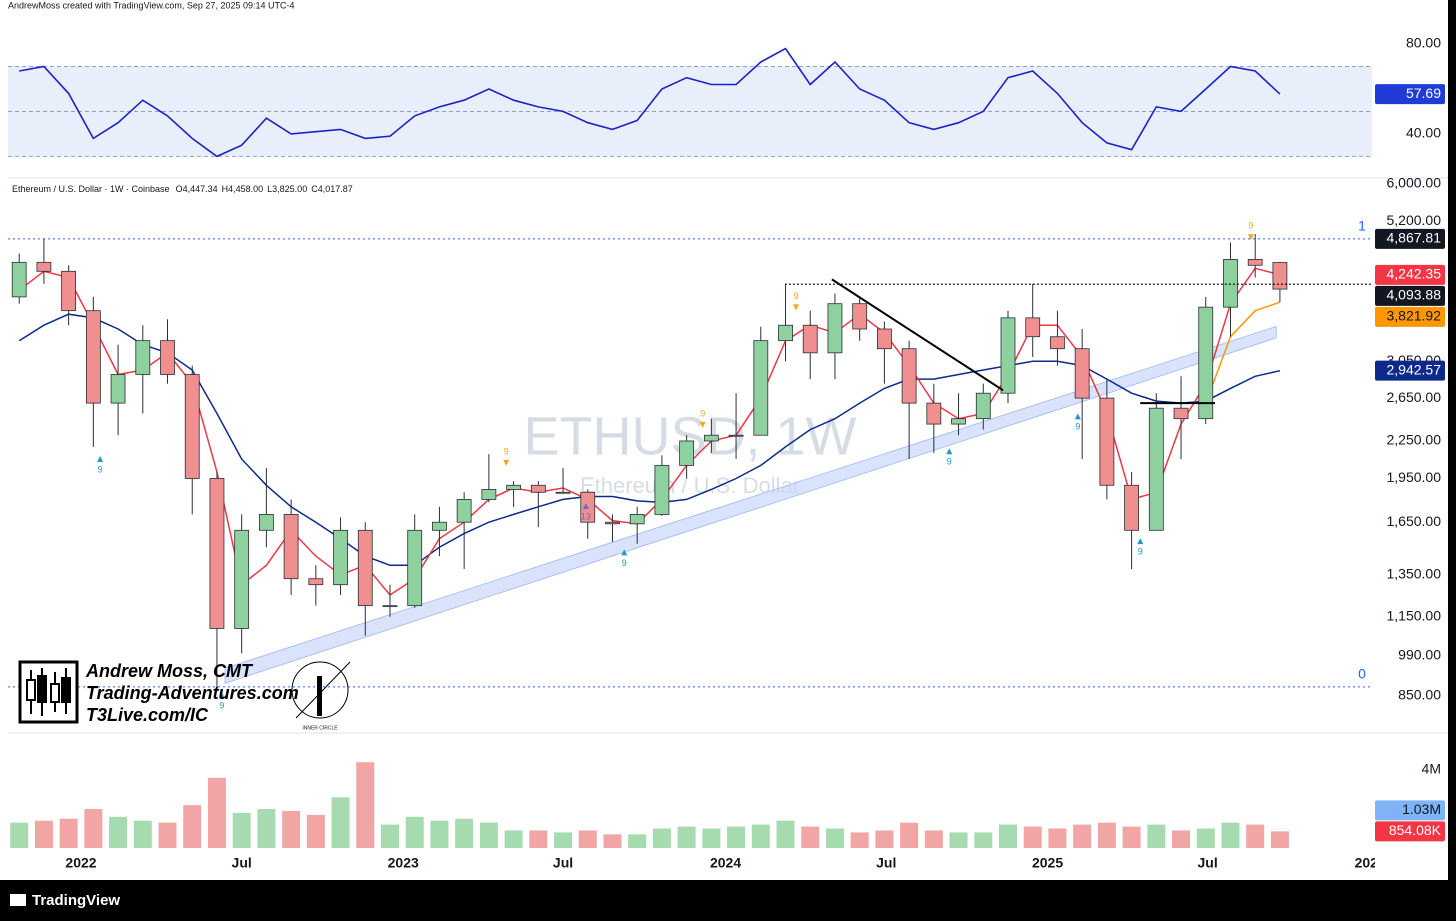  I want to click on y-tick-label: 850.00, so click(1419, 695).